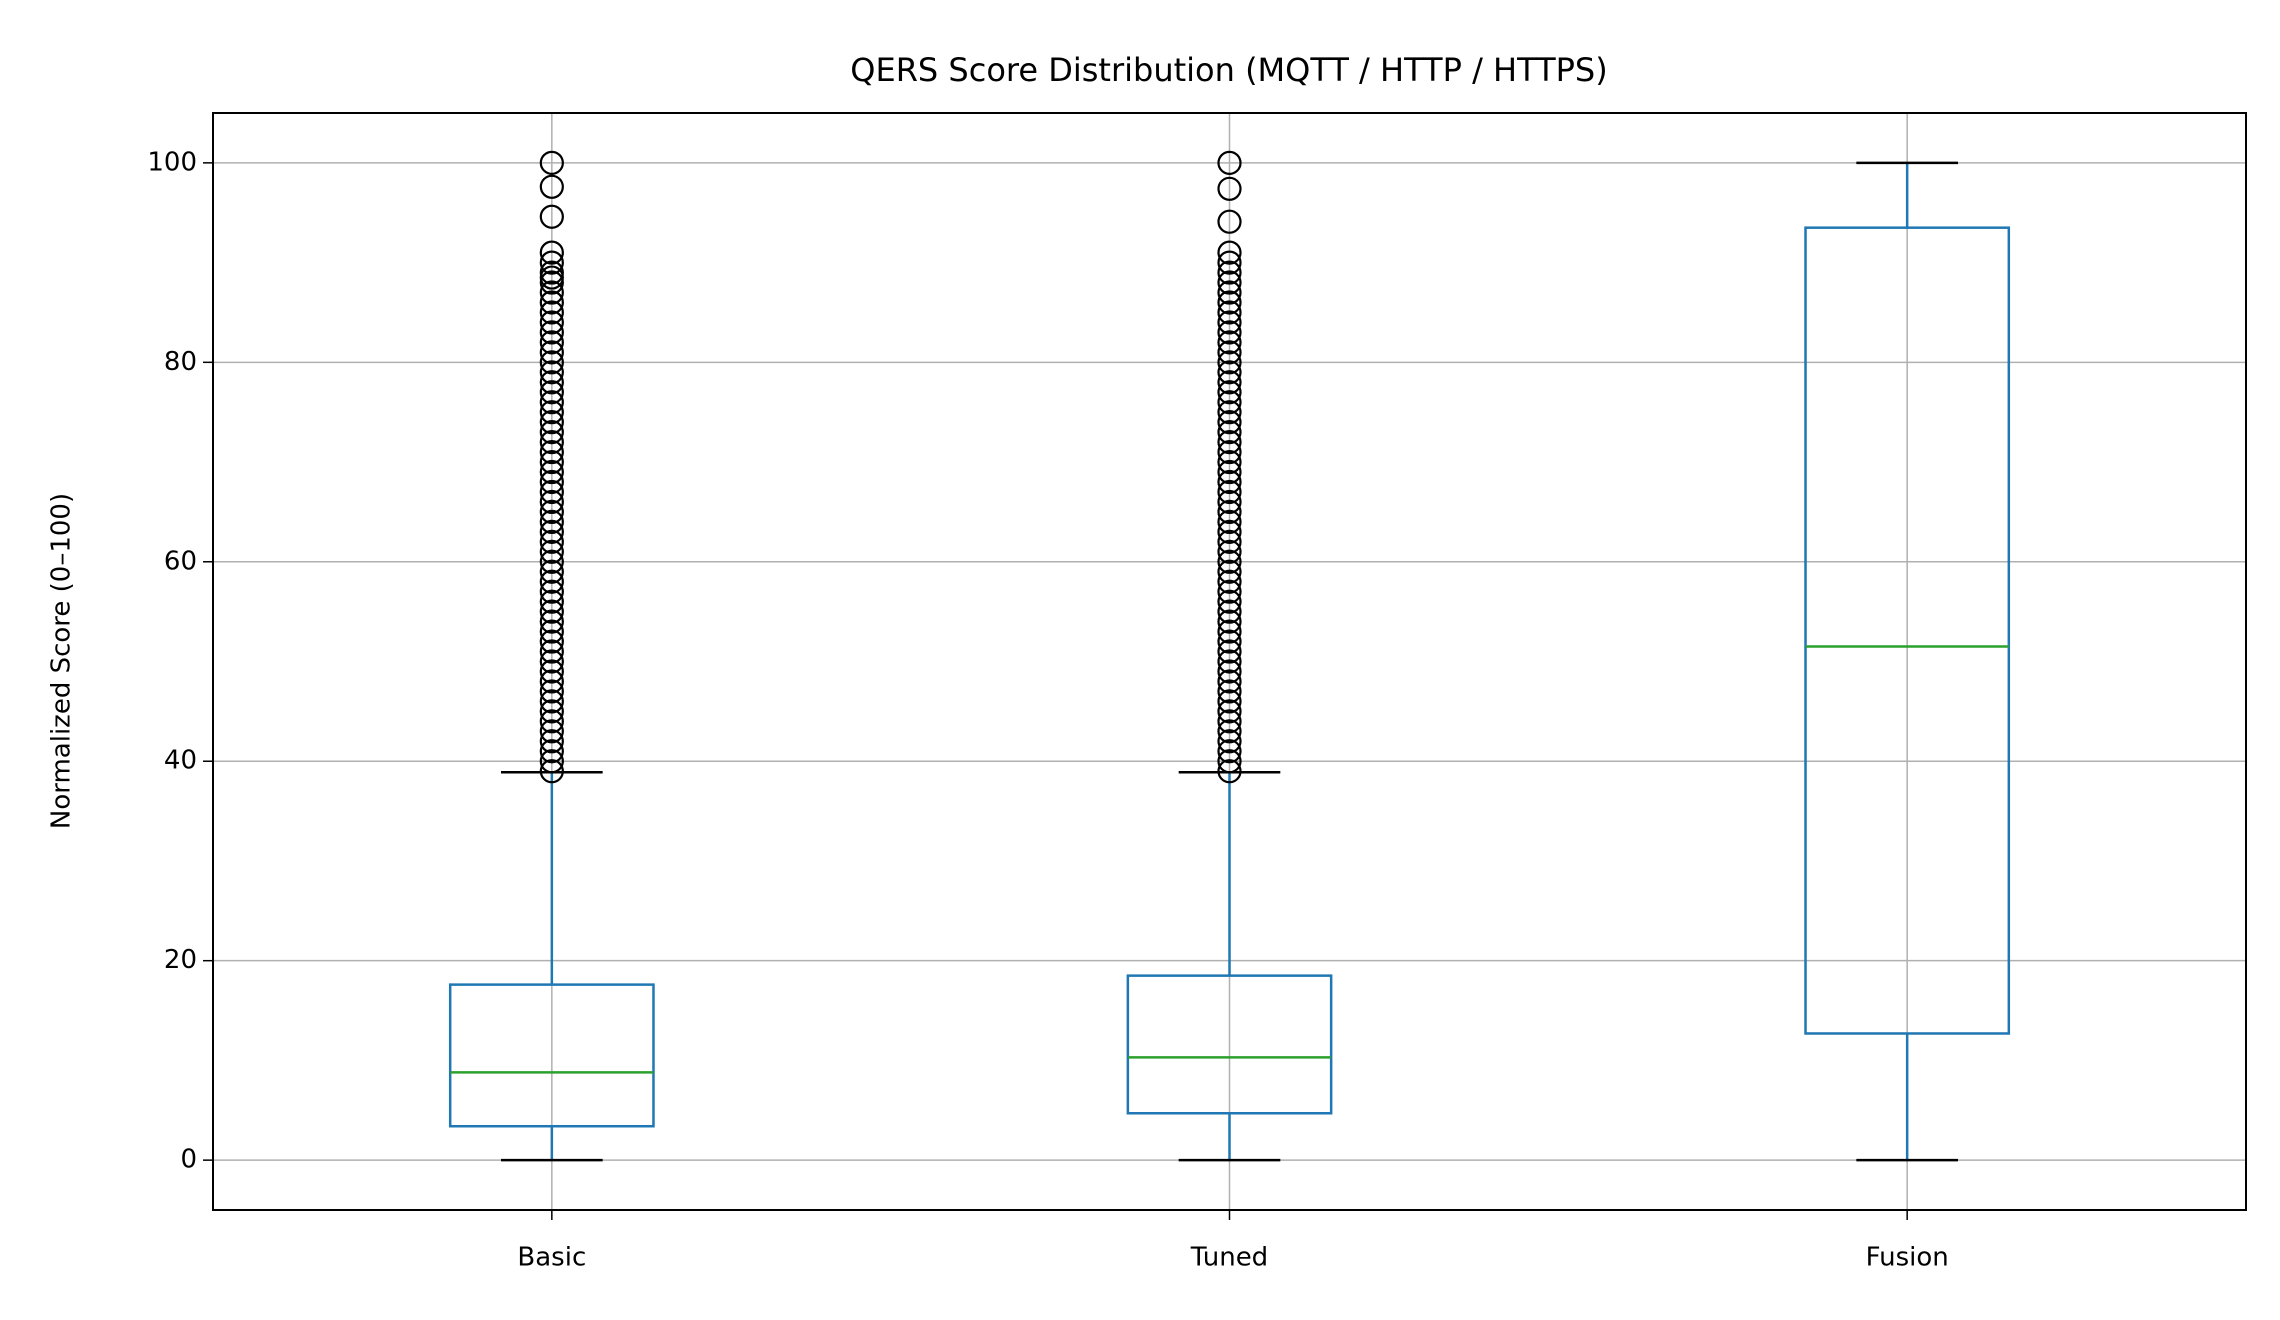  I want to click on y-tick-label: 40, so click(180, 761).